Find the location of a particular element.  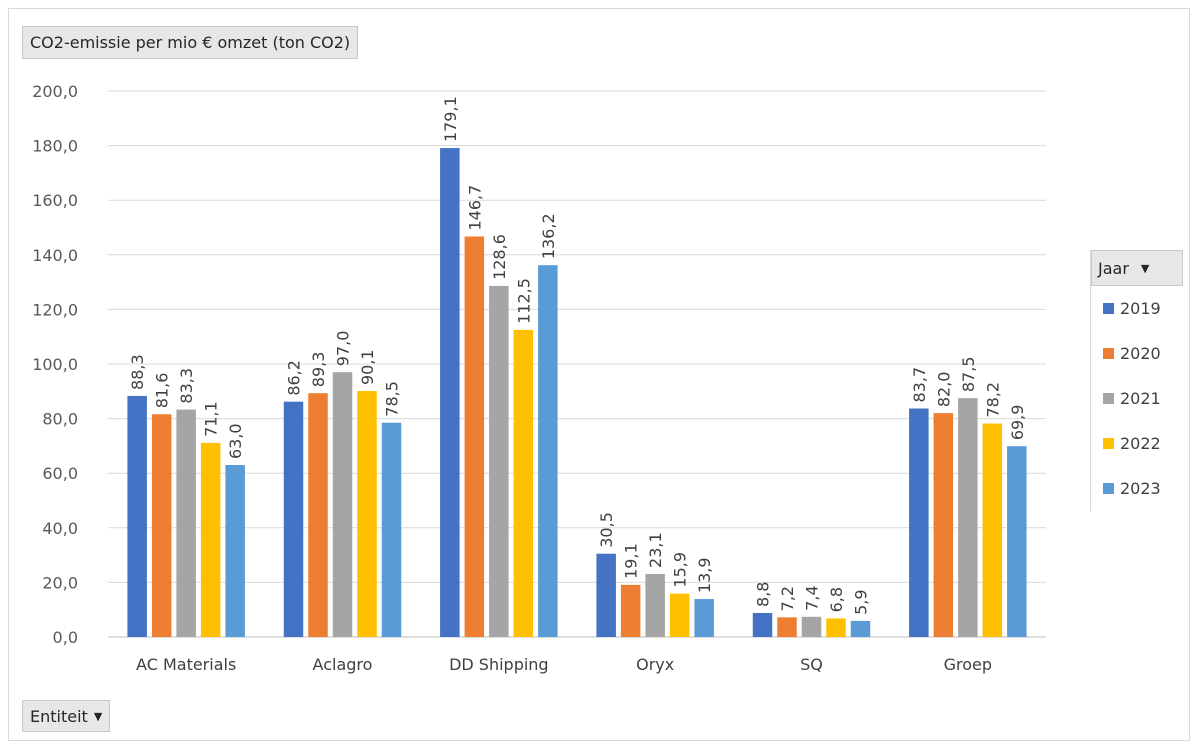

data-label: 71,1 is located at coordinates (211, 419).